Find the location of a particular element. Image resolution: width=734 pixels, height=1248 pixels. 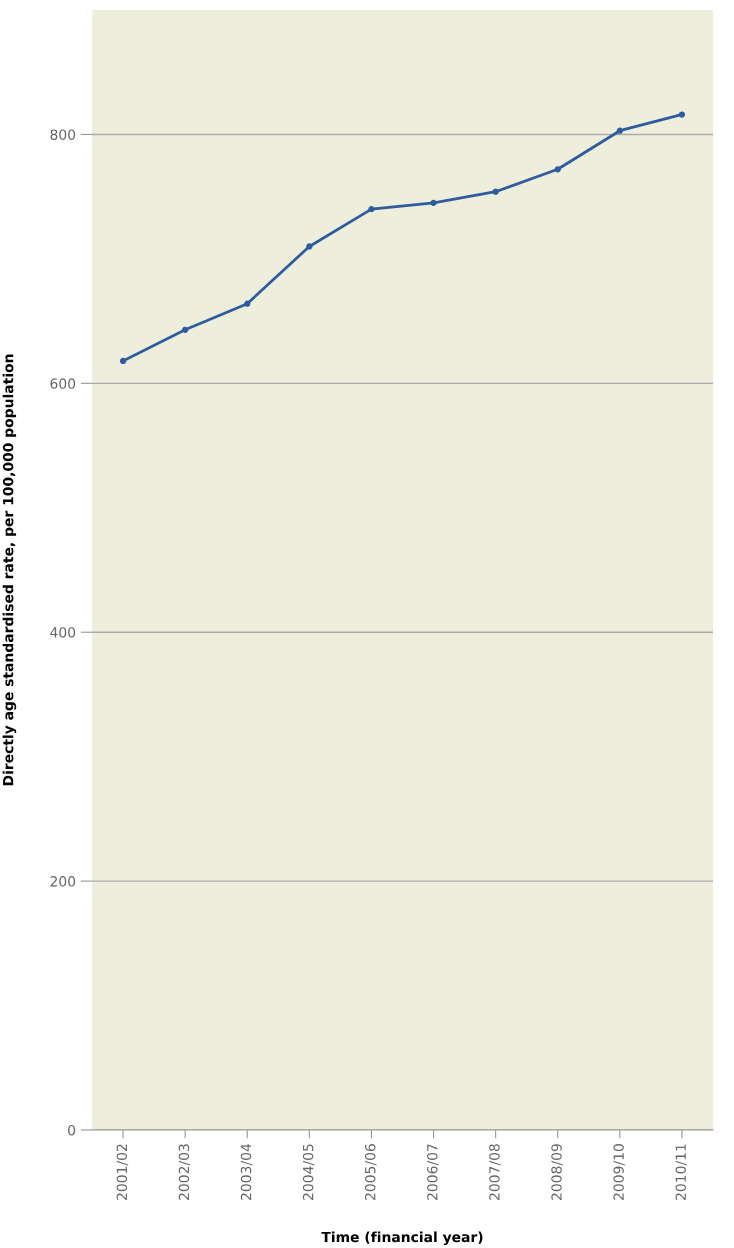

x-tick-label: 2010/11 is located at coordinates (681, 1172).